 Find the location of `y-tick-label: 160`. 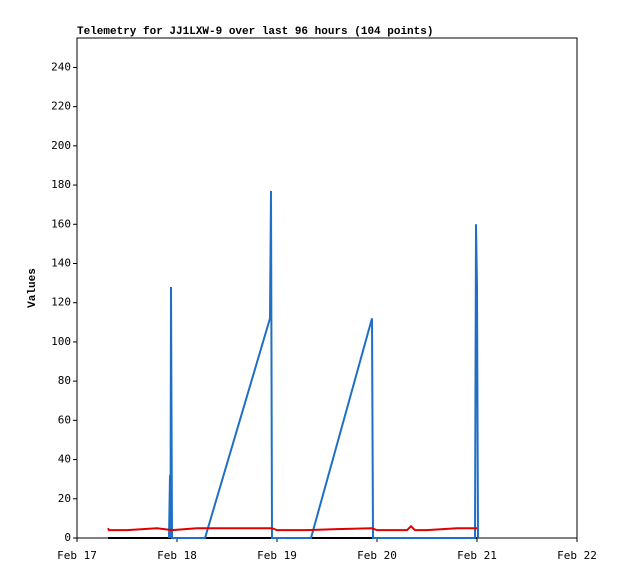

y-tick-label: 160 is located at coordinates (61, 223).